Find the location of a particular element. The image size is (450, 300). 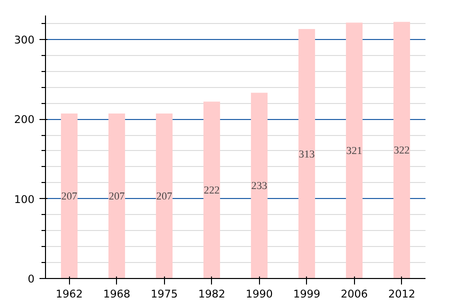

x-tick-label: 2012 is located at coordinates (402, 294).